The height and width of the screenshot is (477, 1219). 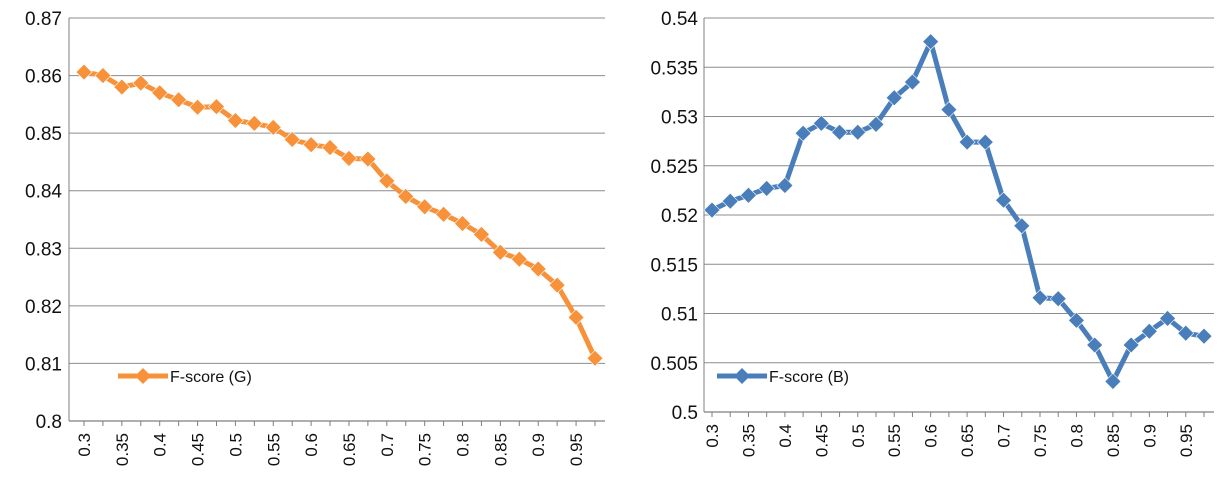 What do you see at coordinates (425, 449) in the screenshot?
I see `x-tick-label: 0.75` at bounding box center [425, 449].